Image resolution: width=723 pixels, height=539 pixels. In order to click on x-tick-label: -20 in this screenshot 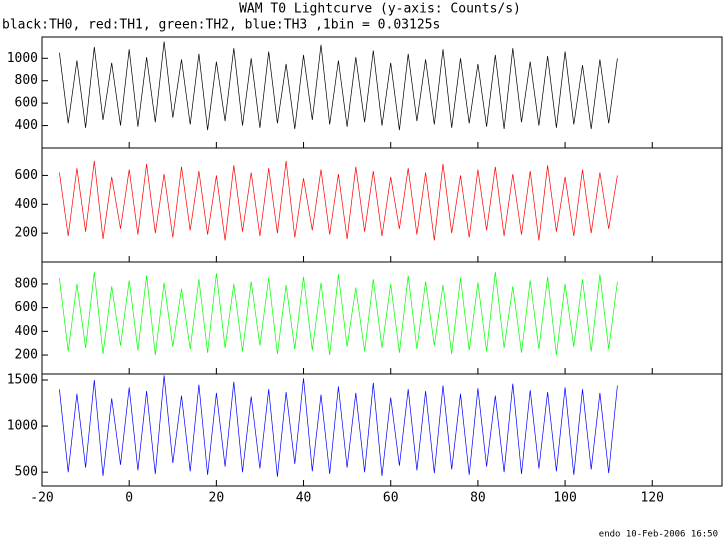, I will do `click(41, 498)`.